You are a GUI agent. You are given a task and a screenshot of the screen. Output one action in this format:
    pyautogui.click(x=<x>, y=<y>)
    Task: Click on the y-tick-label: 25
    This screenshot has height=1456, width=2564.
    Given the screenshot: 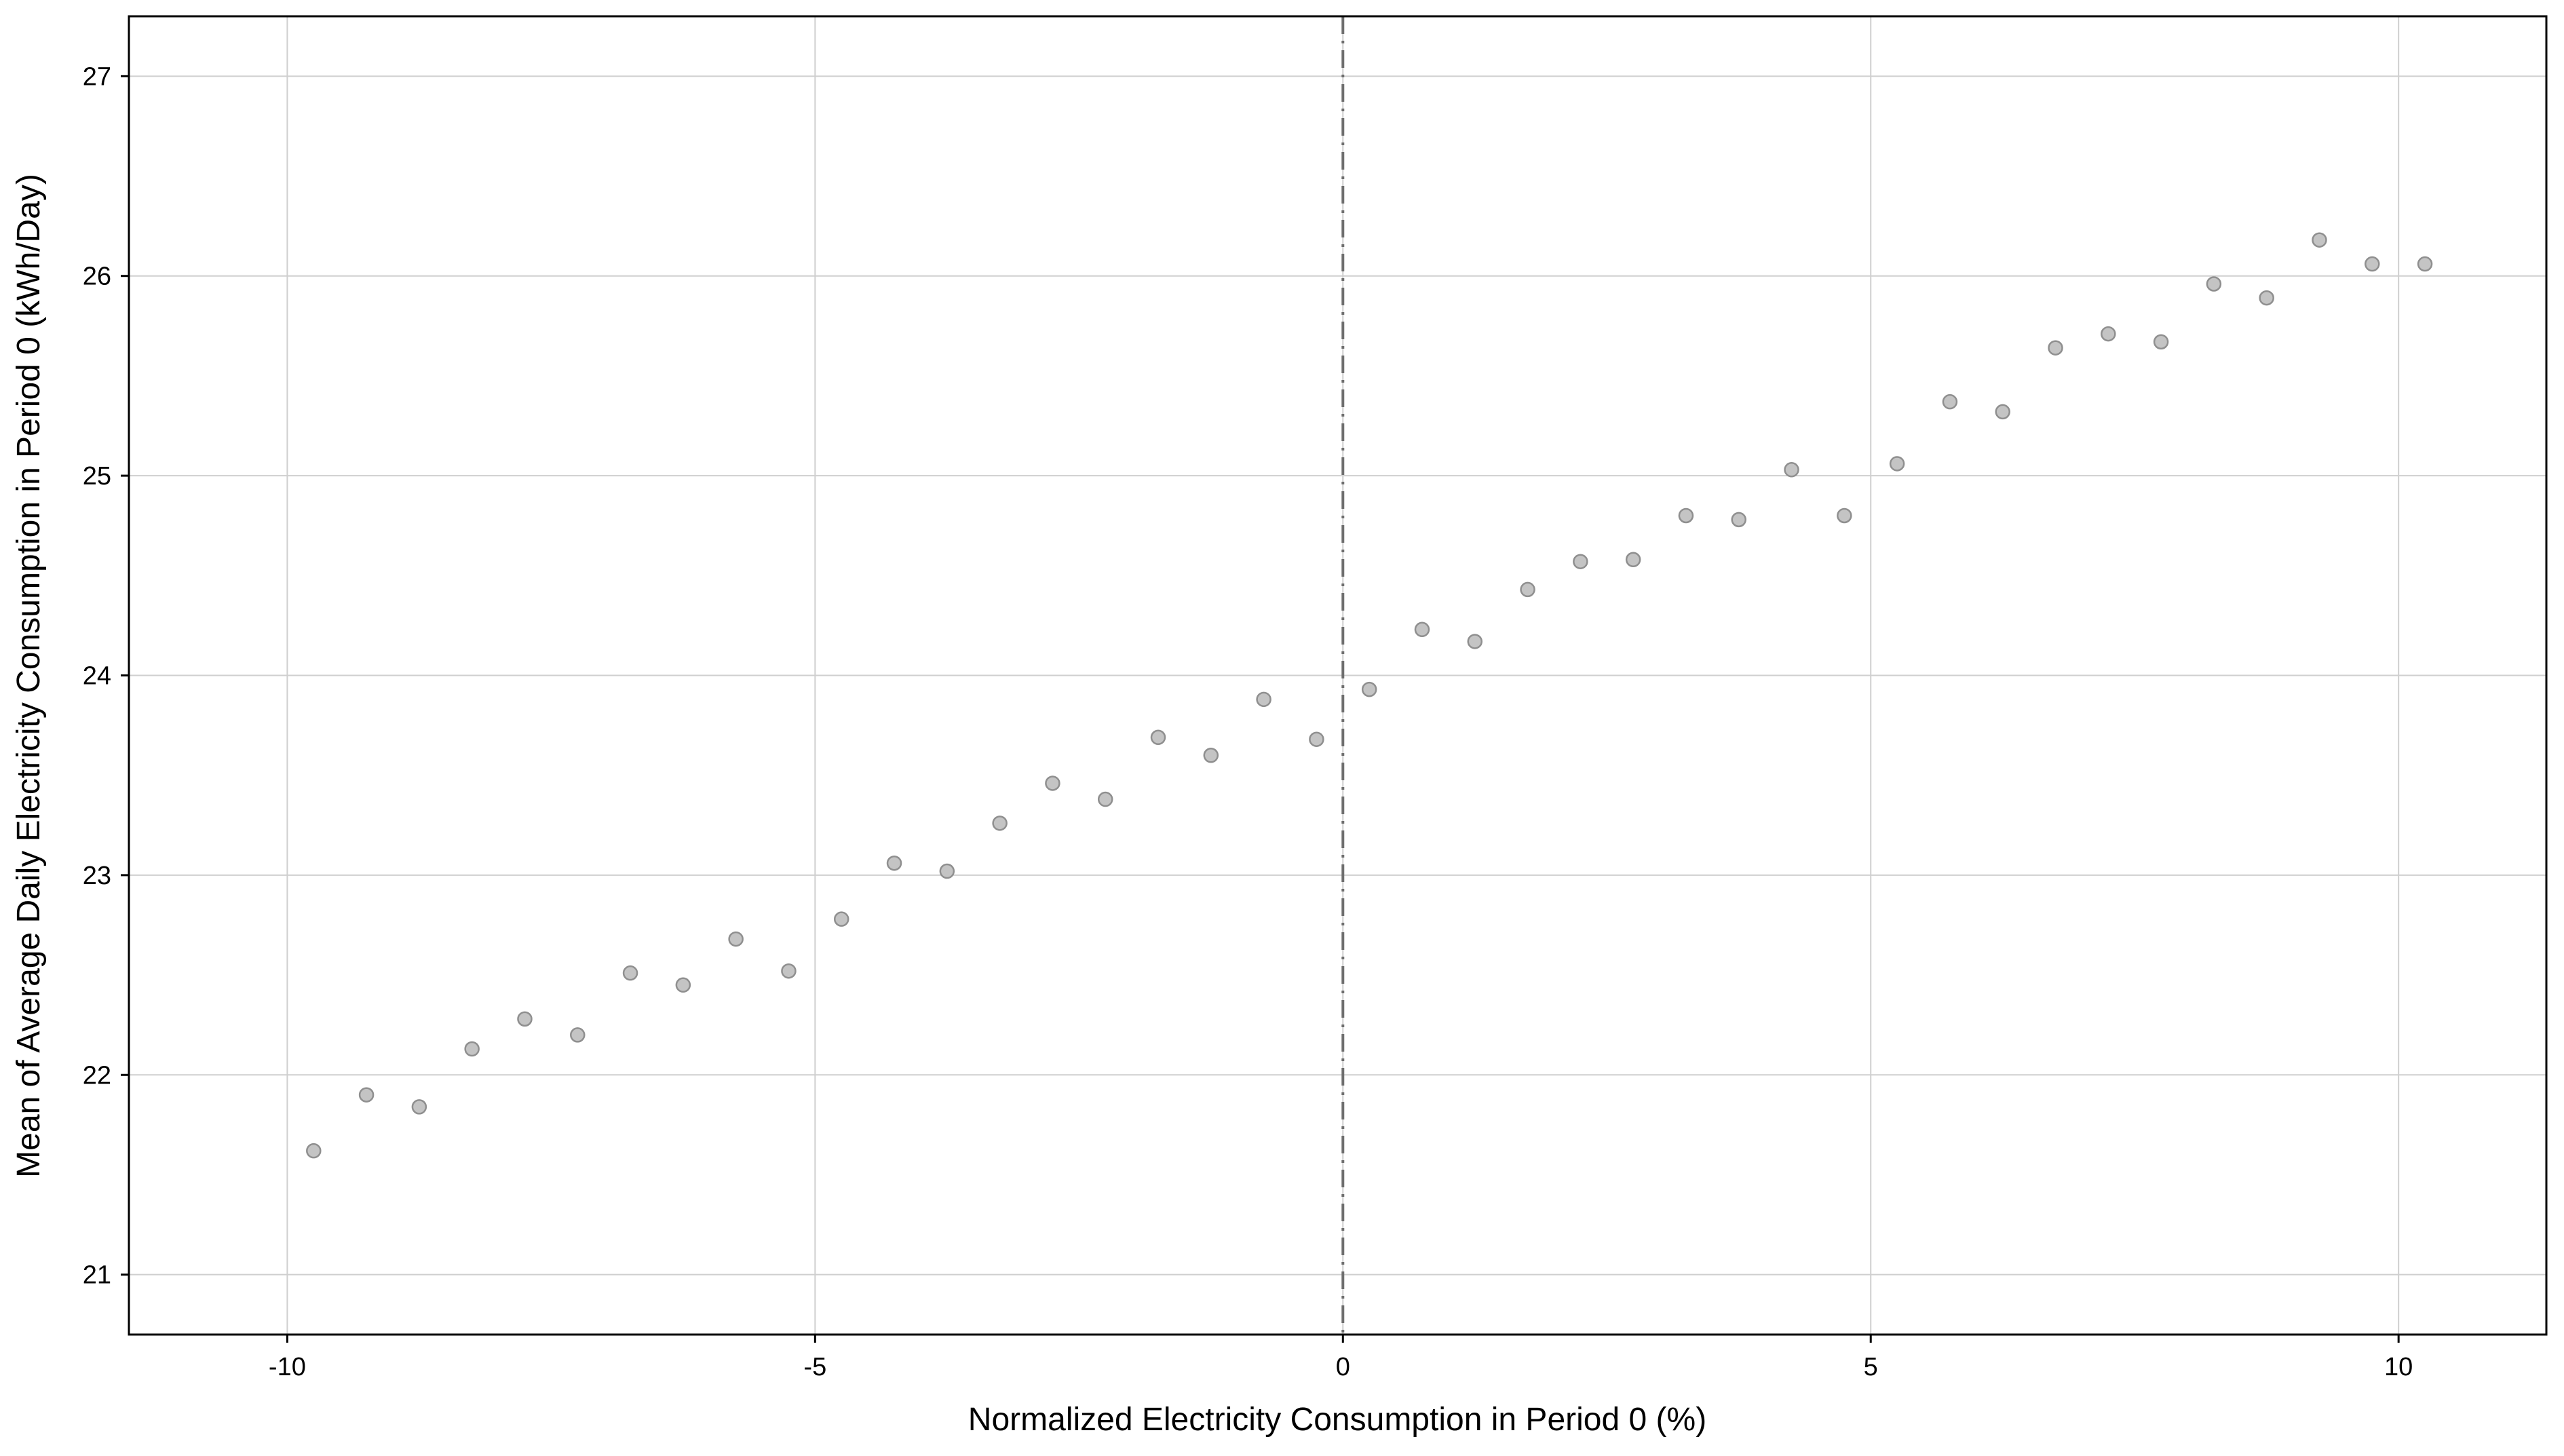 What is the action you would take?
    pyautogui.click(x=97, y=477)
    